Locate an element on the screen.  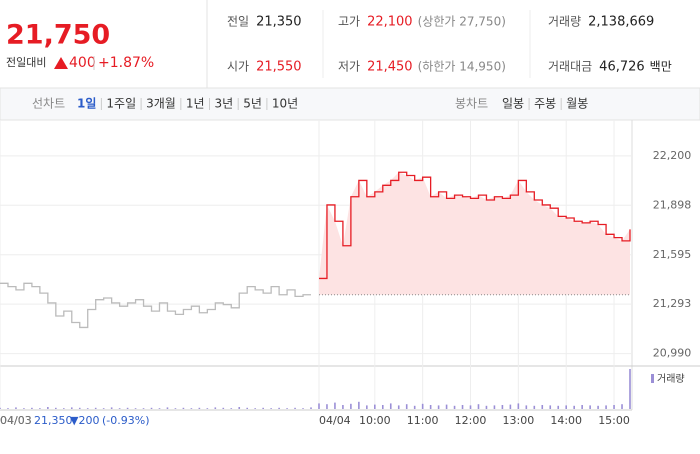
period-tab: 1년 is located at coordinates (195, 104).